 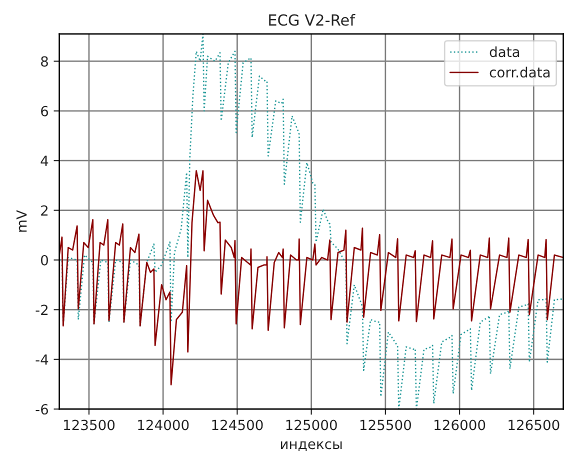 I want to click on x-axis-title: индексы, so click(x=311, y=446).